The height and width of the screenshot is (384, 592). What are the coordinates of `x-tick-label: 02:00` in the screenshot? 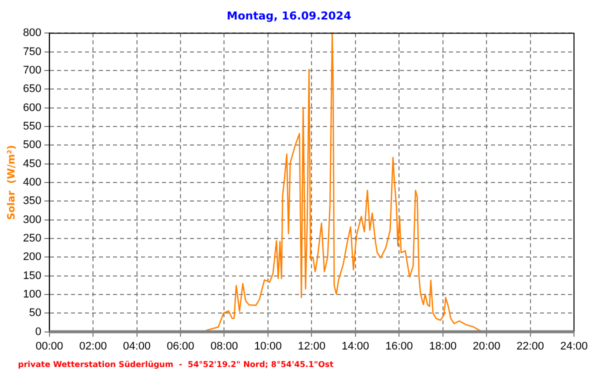 It's located at (93, 346).